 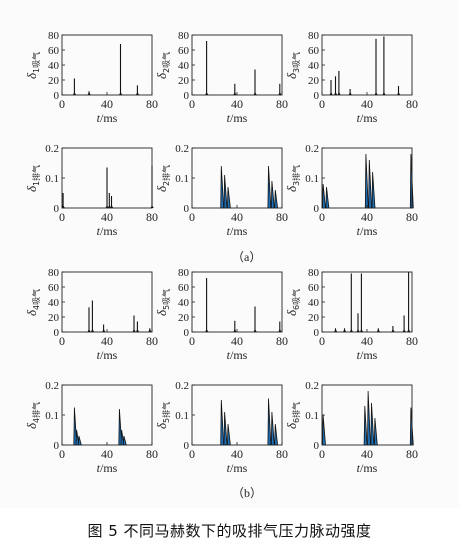 What do you see at coordinates (367, 302) in the screenshot?
I see `p9-axes-frame` at bounding box center [367, 302].